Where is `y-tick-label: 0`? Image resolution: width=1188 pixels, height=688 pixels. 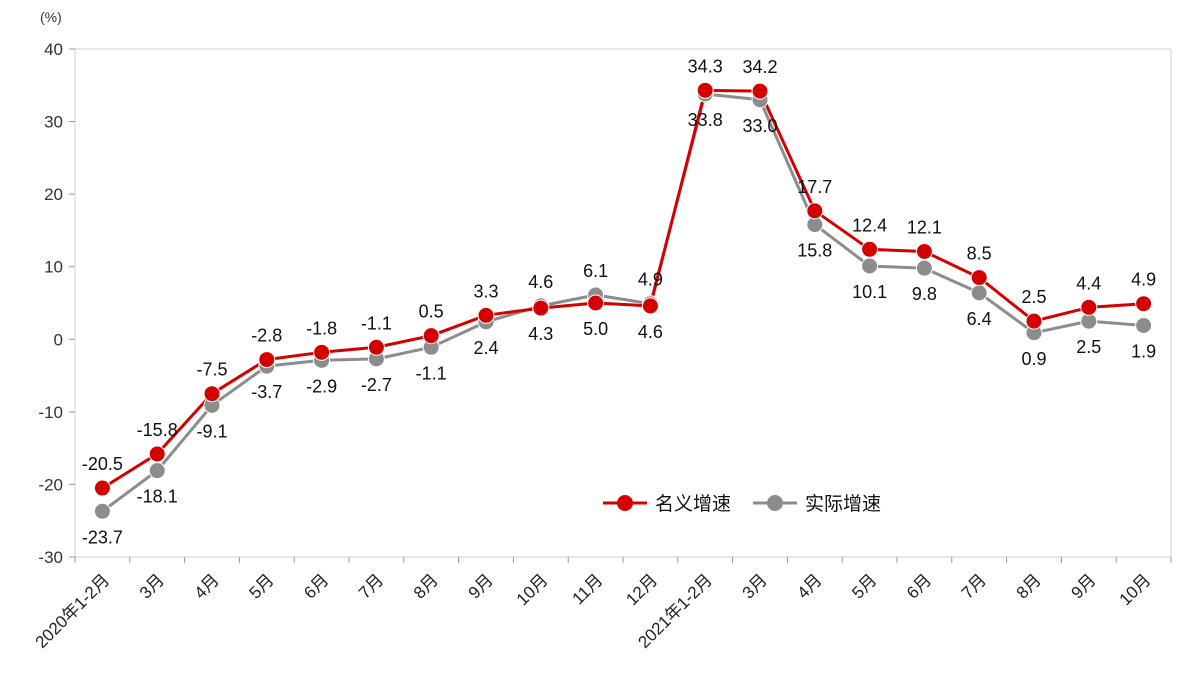
y-tick-label: 0 is located at coordinates (58, 339).